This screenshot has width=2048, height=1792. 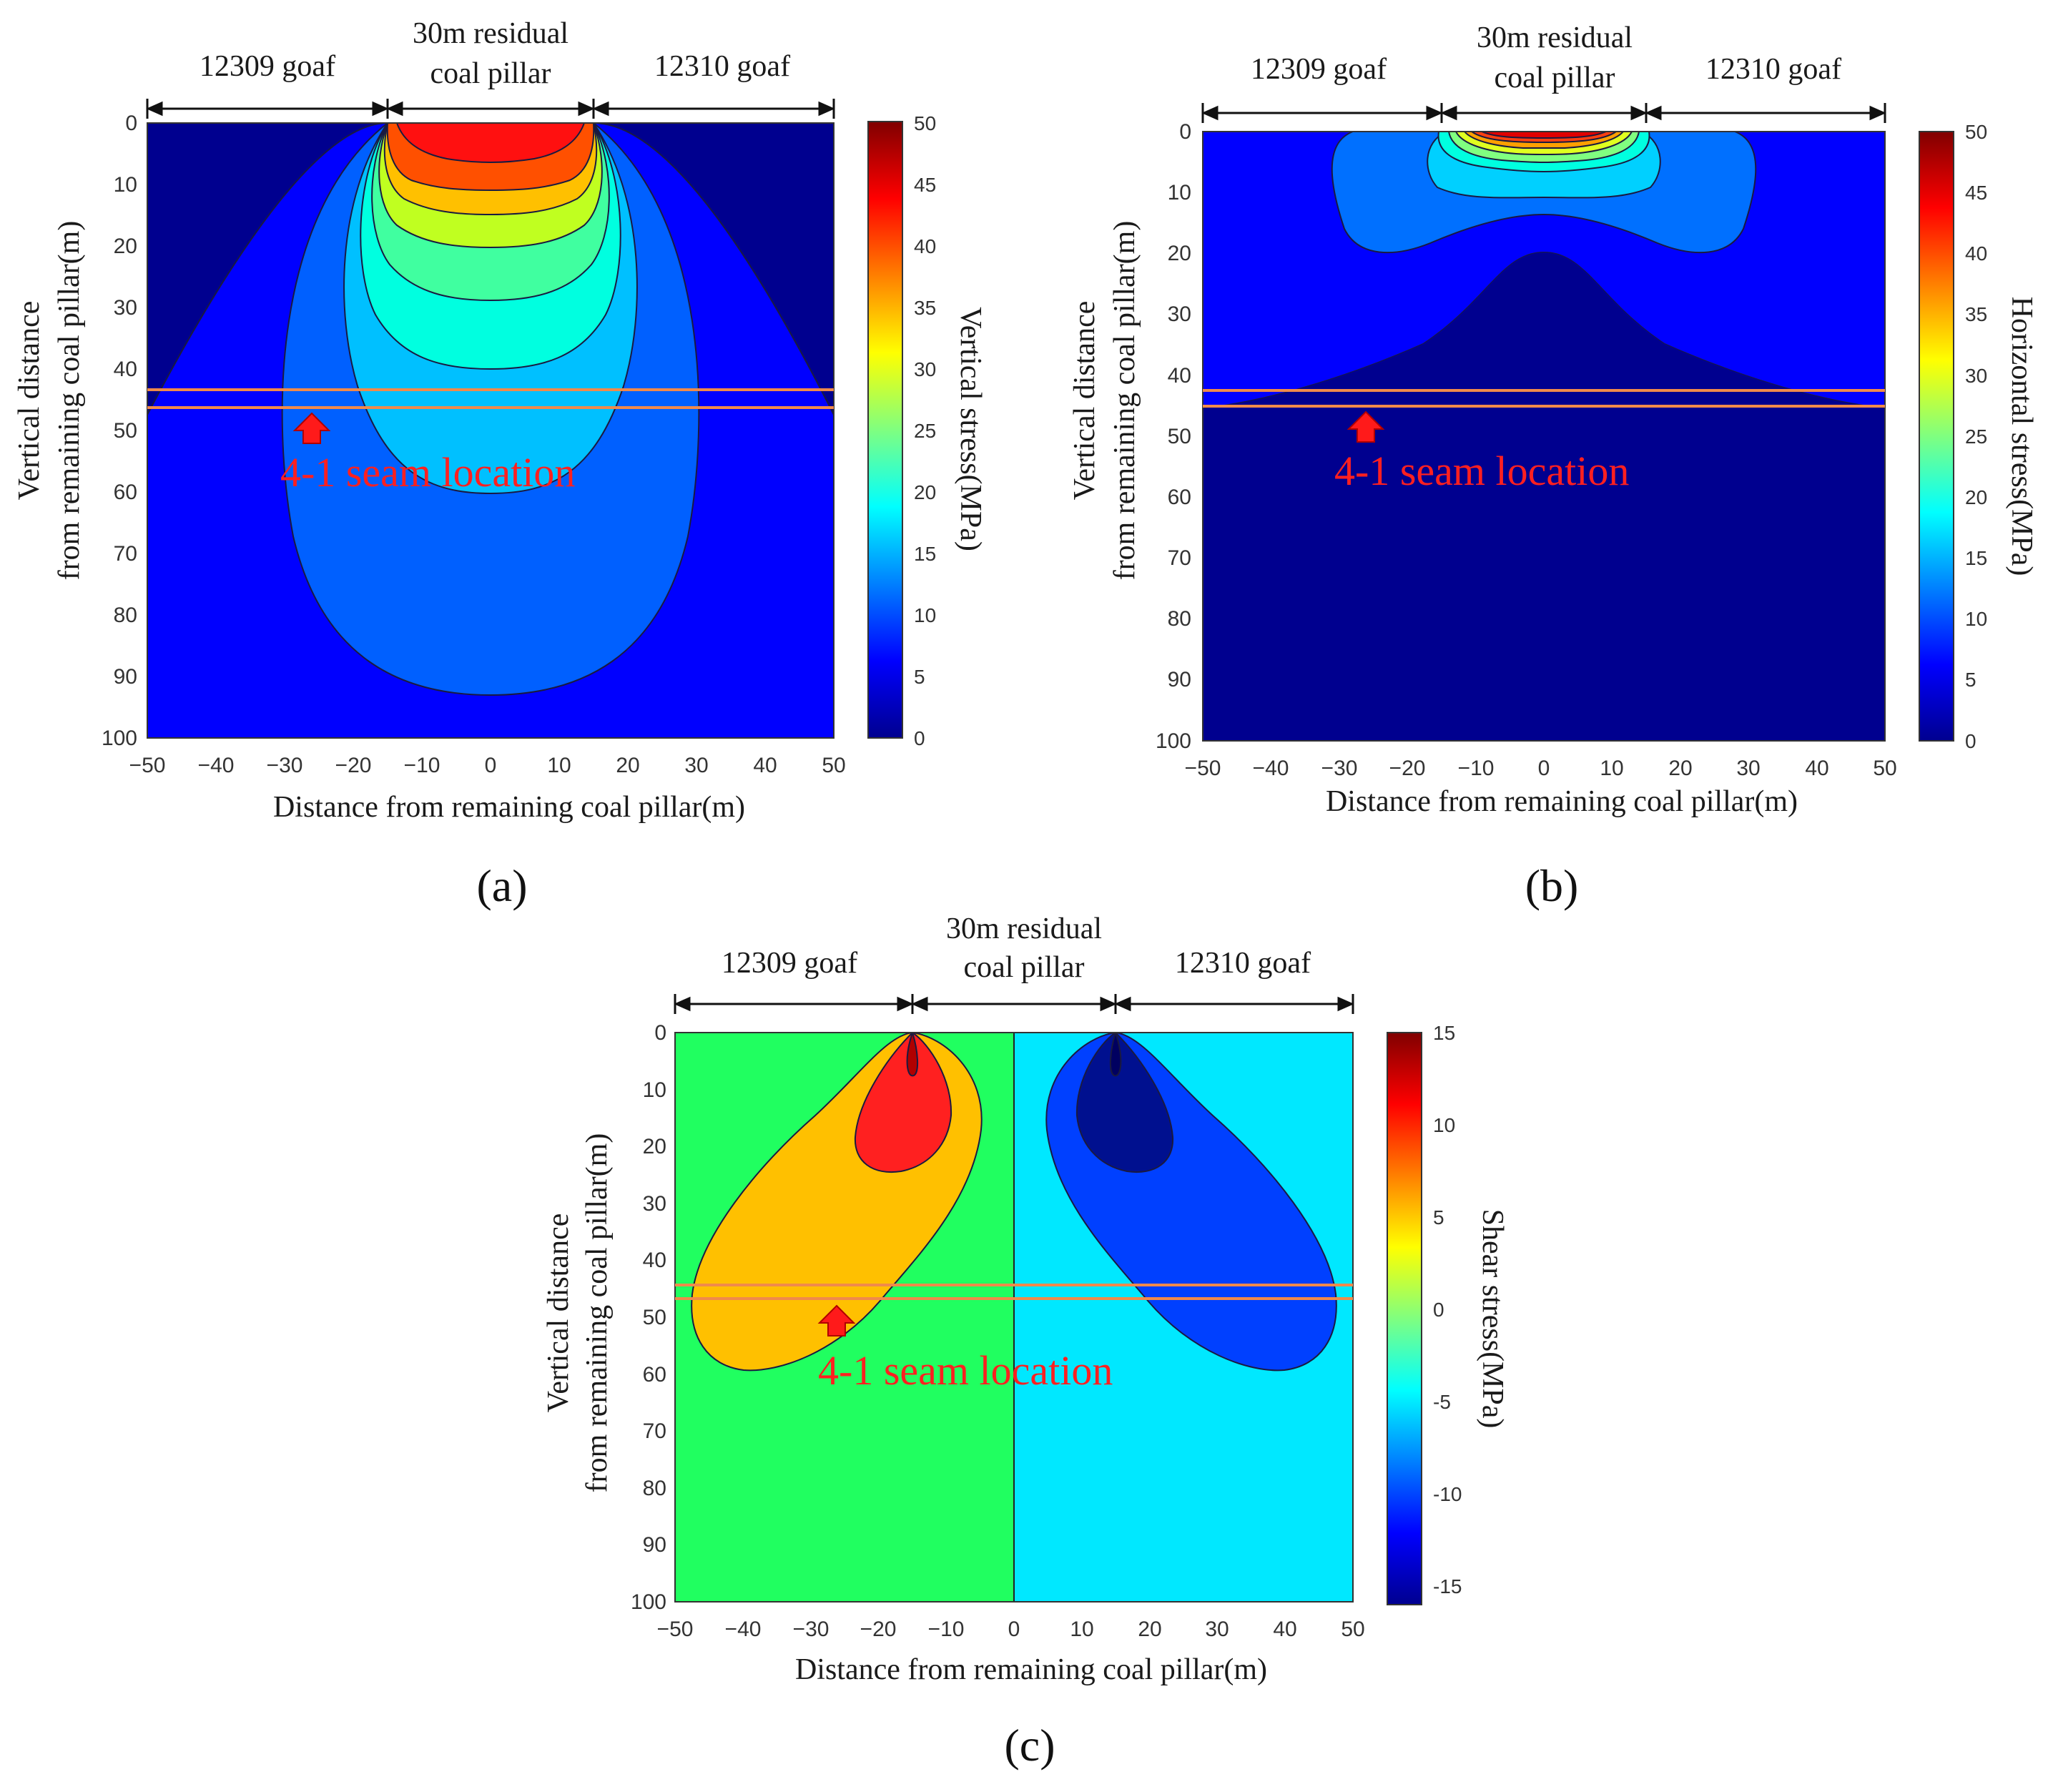 I want to click on panel-b-x-tick: −20, so click(x=1407, y=768).